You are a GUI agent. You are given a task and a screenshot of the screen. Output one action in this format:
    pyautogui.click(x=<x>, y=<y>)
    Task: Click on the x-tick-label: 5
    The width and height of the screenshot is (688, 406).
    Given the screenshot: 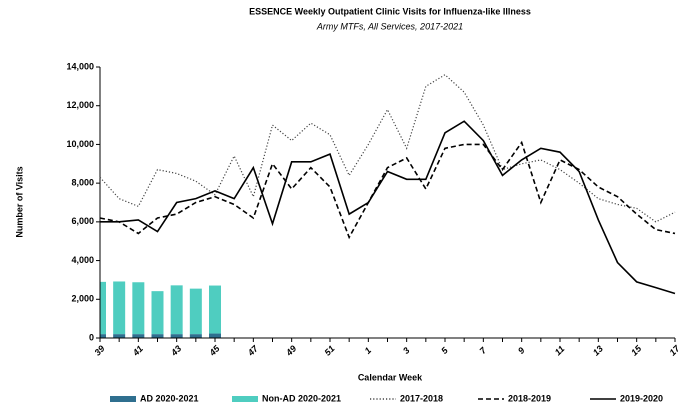 What is the action you would take?
    pyautogui.click(x=444, y=350)
    